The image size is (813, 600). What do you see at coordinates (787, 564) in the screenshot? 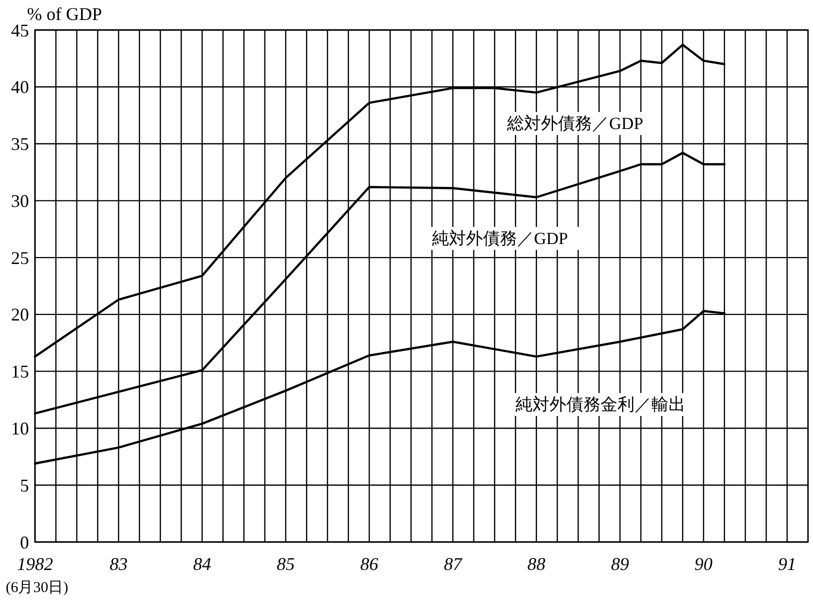
I see `x-tick-label: 91` at bounding box center [787, 564].